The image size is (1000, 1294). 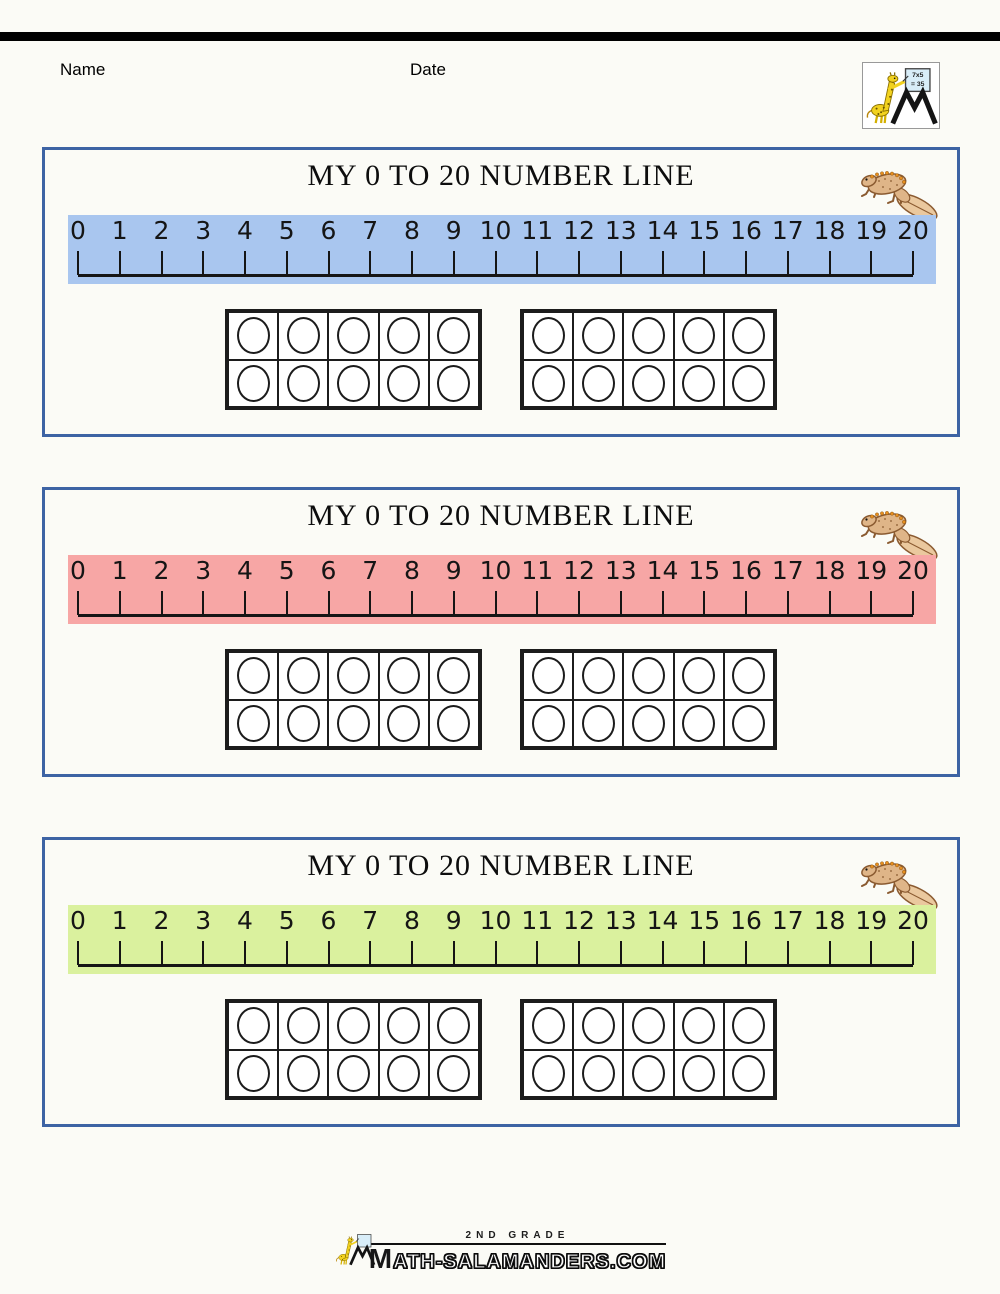 I want to click on number-label: 8, so click(x=412, y=570).